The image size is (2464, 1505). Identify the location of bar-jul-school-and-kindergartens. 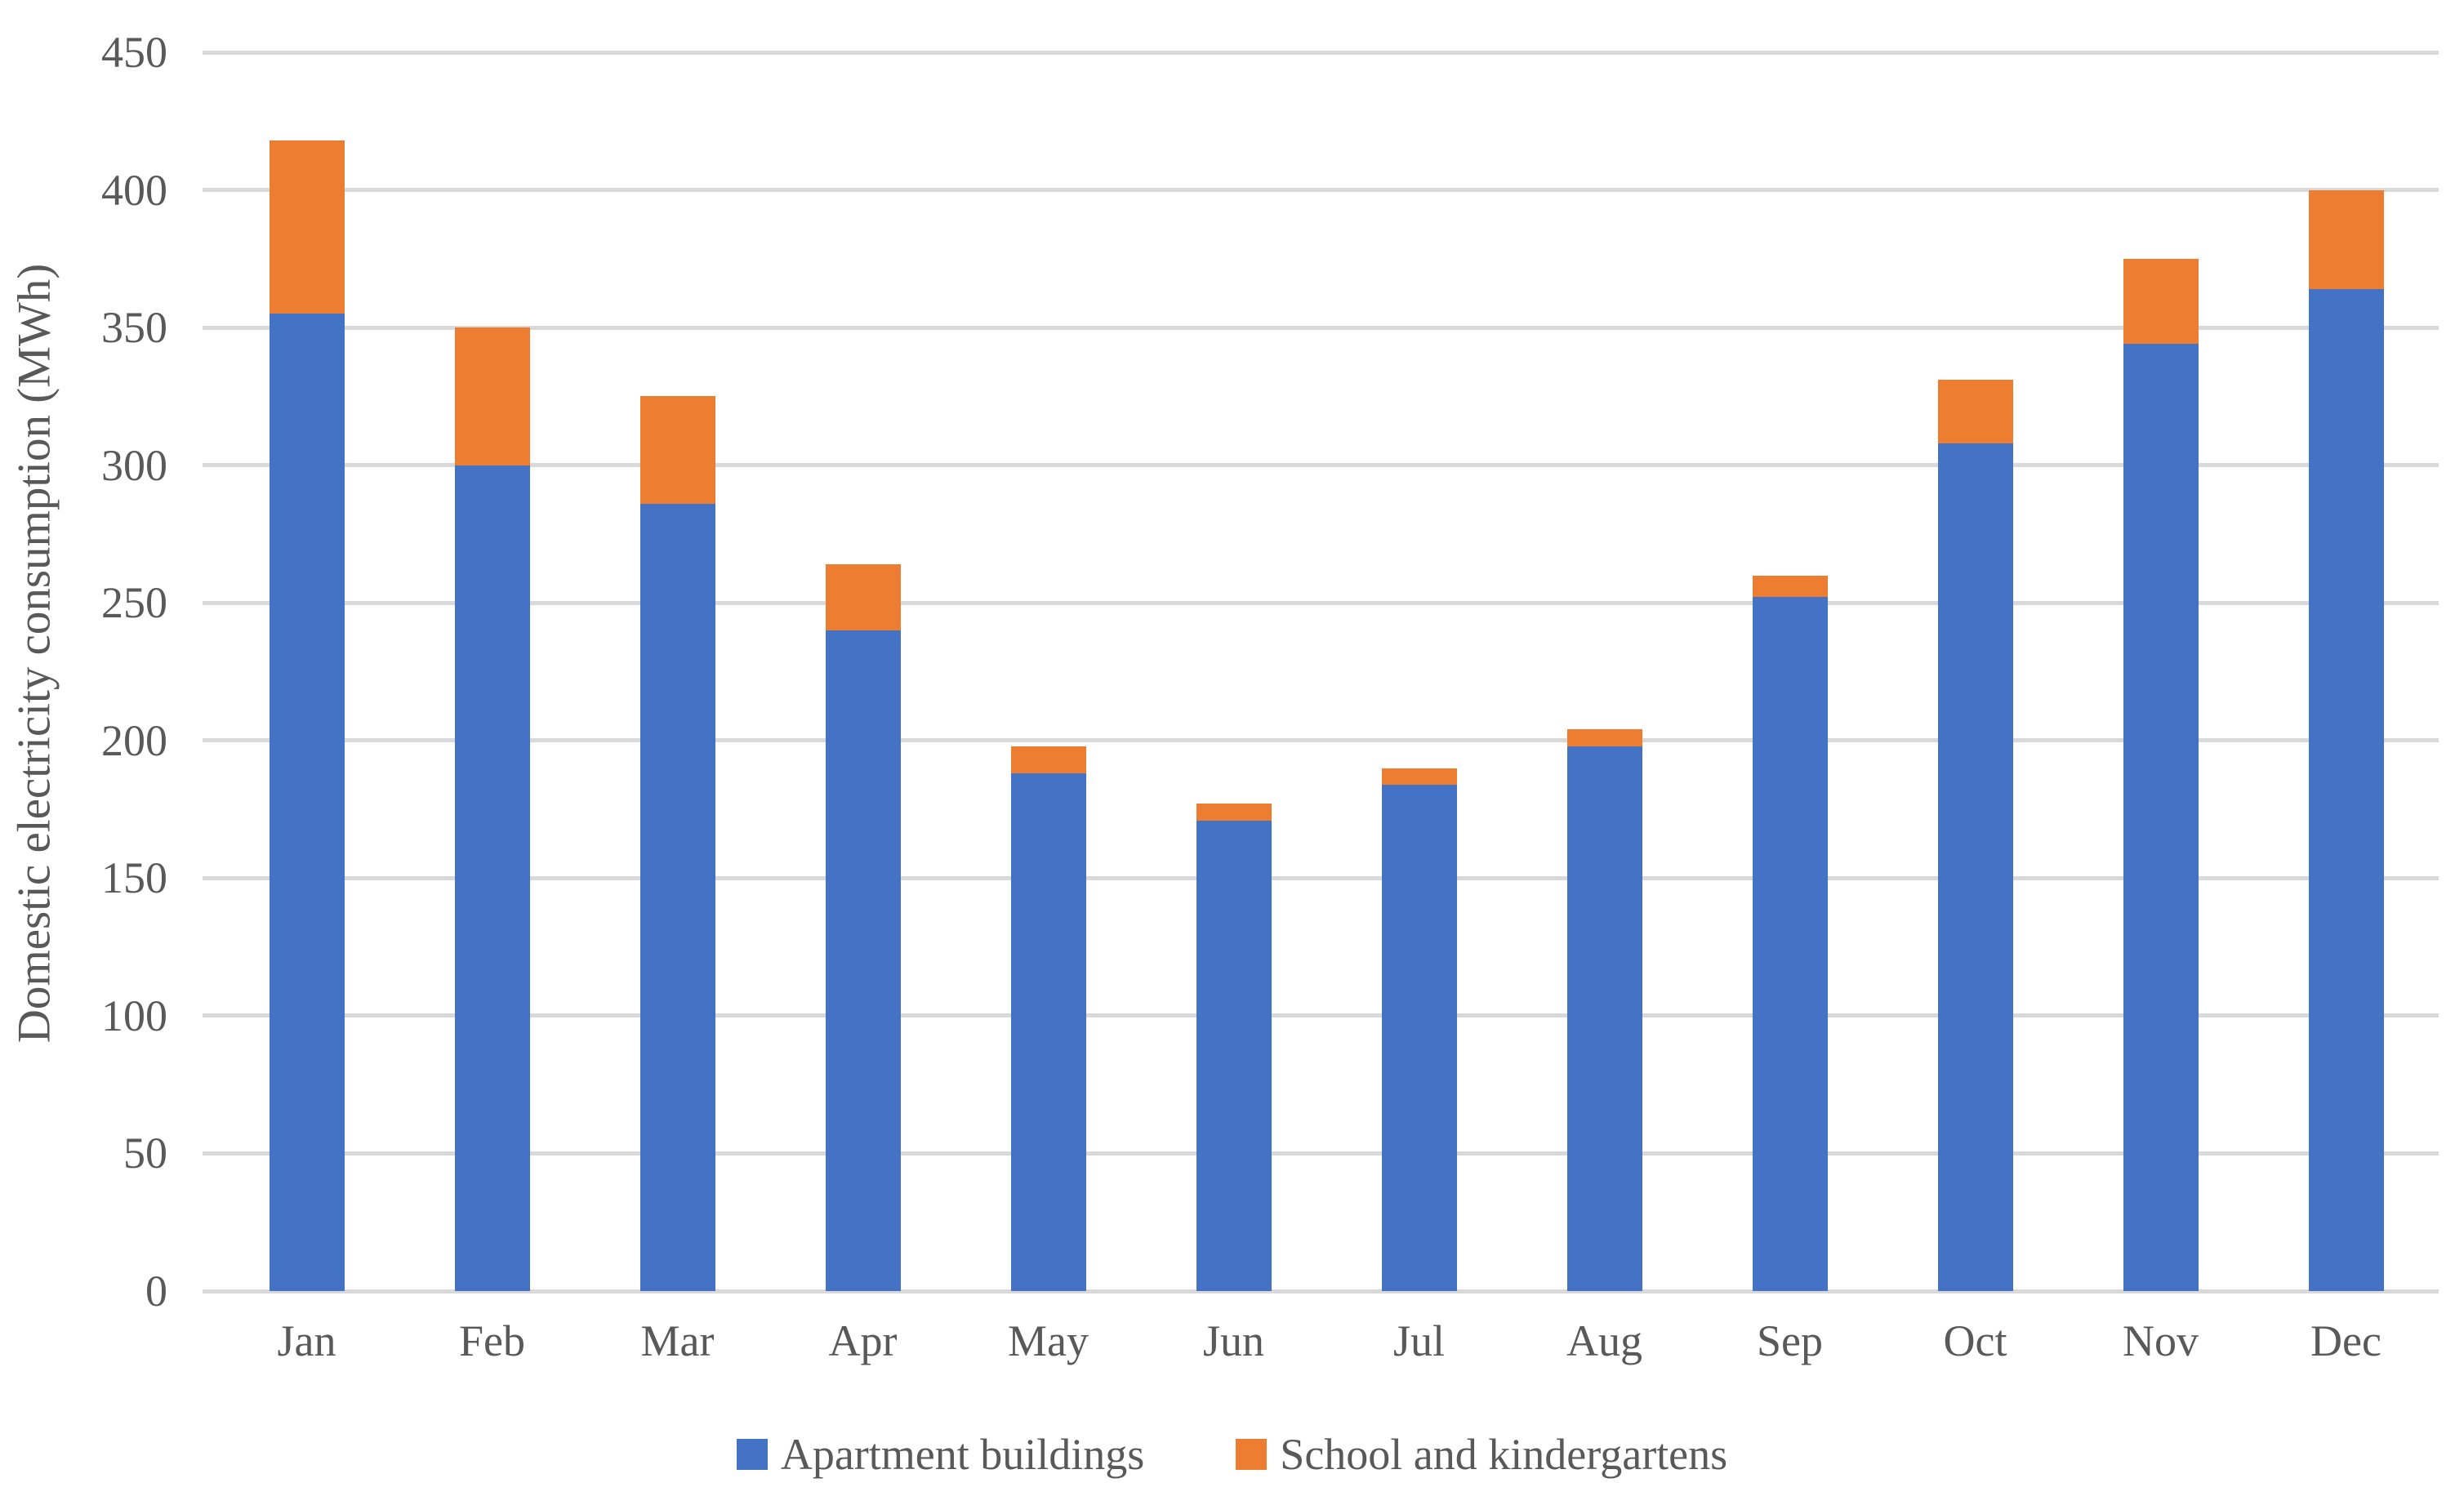
(1419, 776).